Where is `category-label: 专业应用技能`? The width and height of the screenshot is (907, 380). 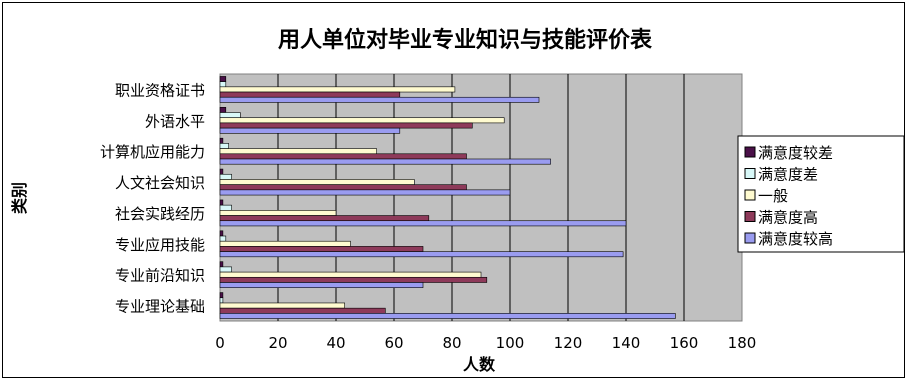 category-label: 专业应用技能 is located at coordinates (160, 245).